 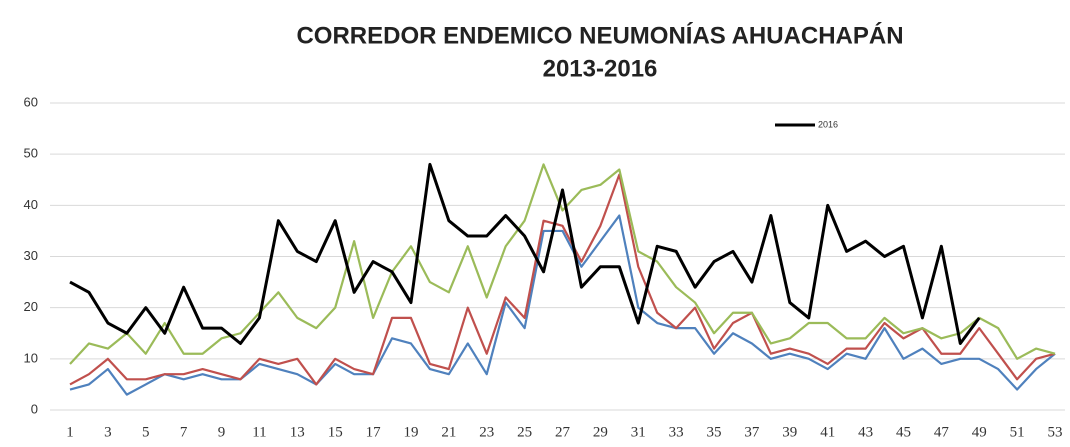 I want to click on x-tick-label: 1, so click(x=70, y=432).